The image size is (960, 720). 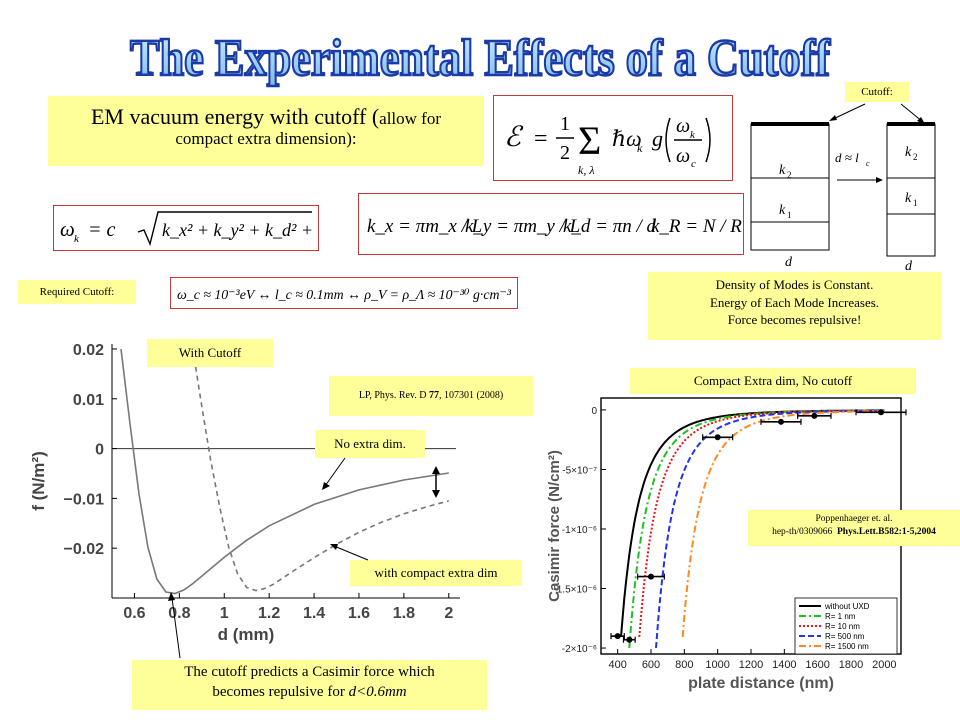 I want to click on lp-reference: LP, Phys. Rev. D 77, 107301 (2008), so click(x=431, y=396).